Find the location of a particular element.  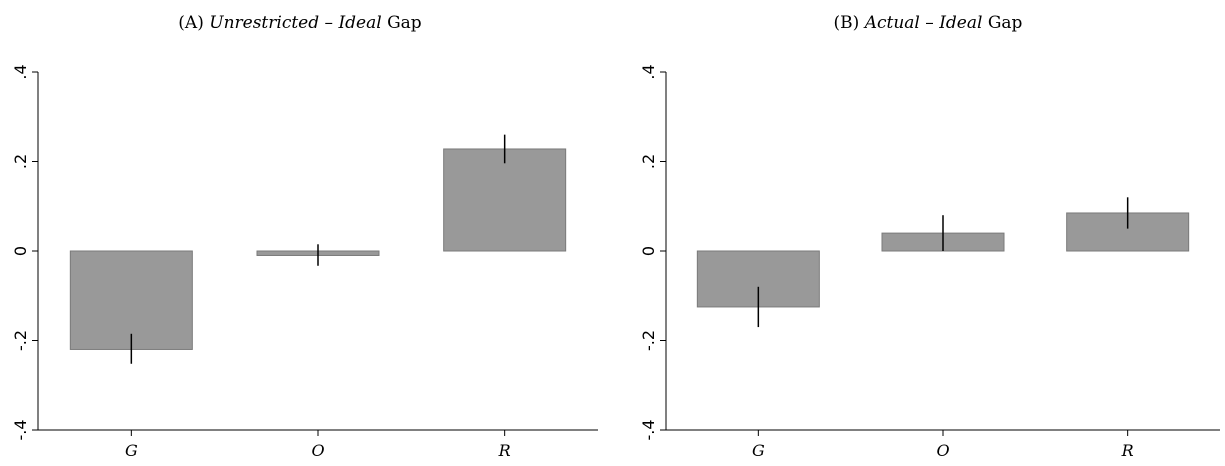

panel-b-title-term1: Actual is located at coordinates (891, 23).